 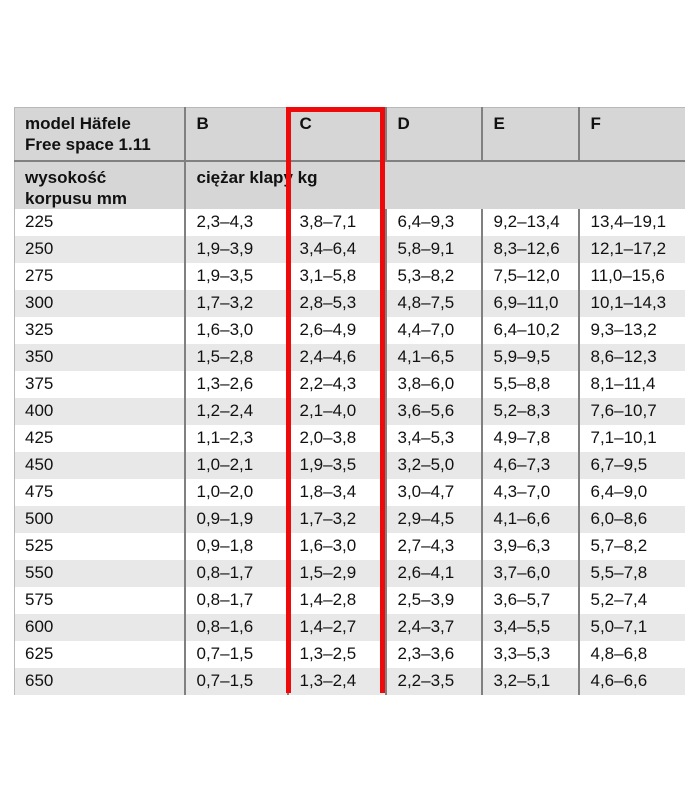 I want to click on data-cell: 2,3–3,6, so click(x=433, y=654).